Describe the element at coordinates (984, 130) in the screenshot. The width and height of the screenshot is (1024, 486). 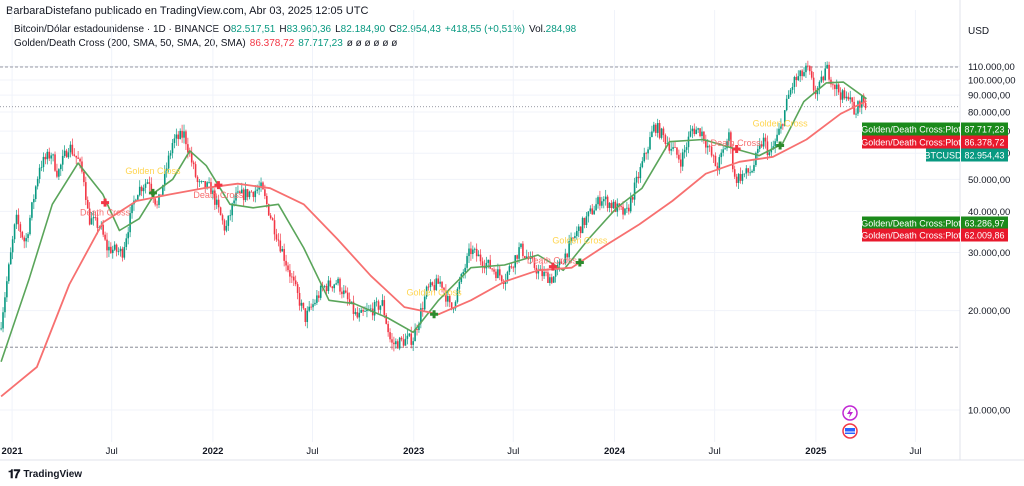
I see `price-value-text: 87.717,23` at that location.